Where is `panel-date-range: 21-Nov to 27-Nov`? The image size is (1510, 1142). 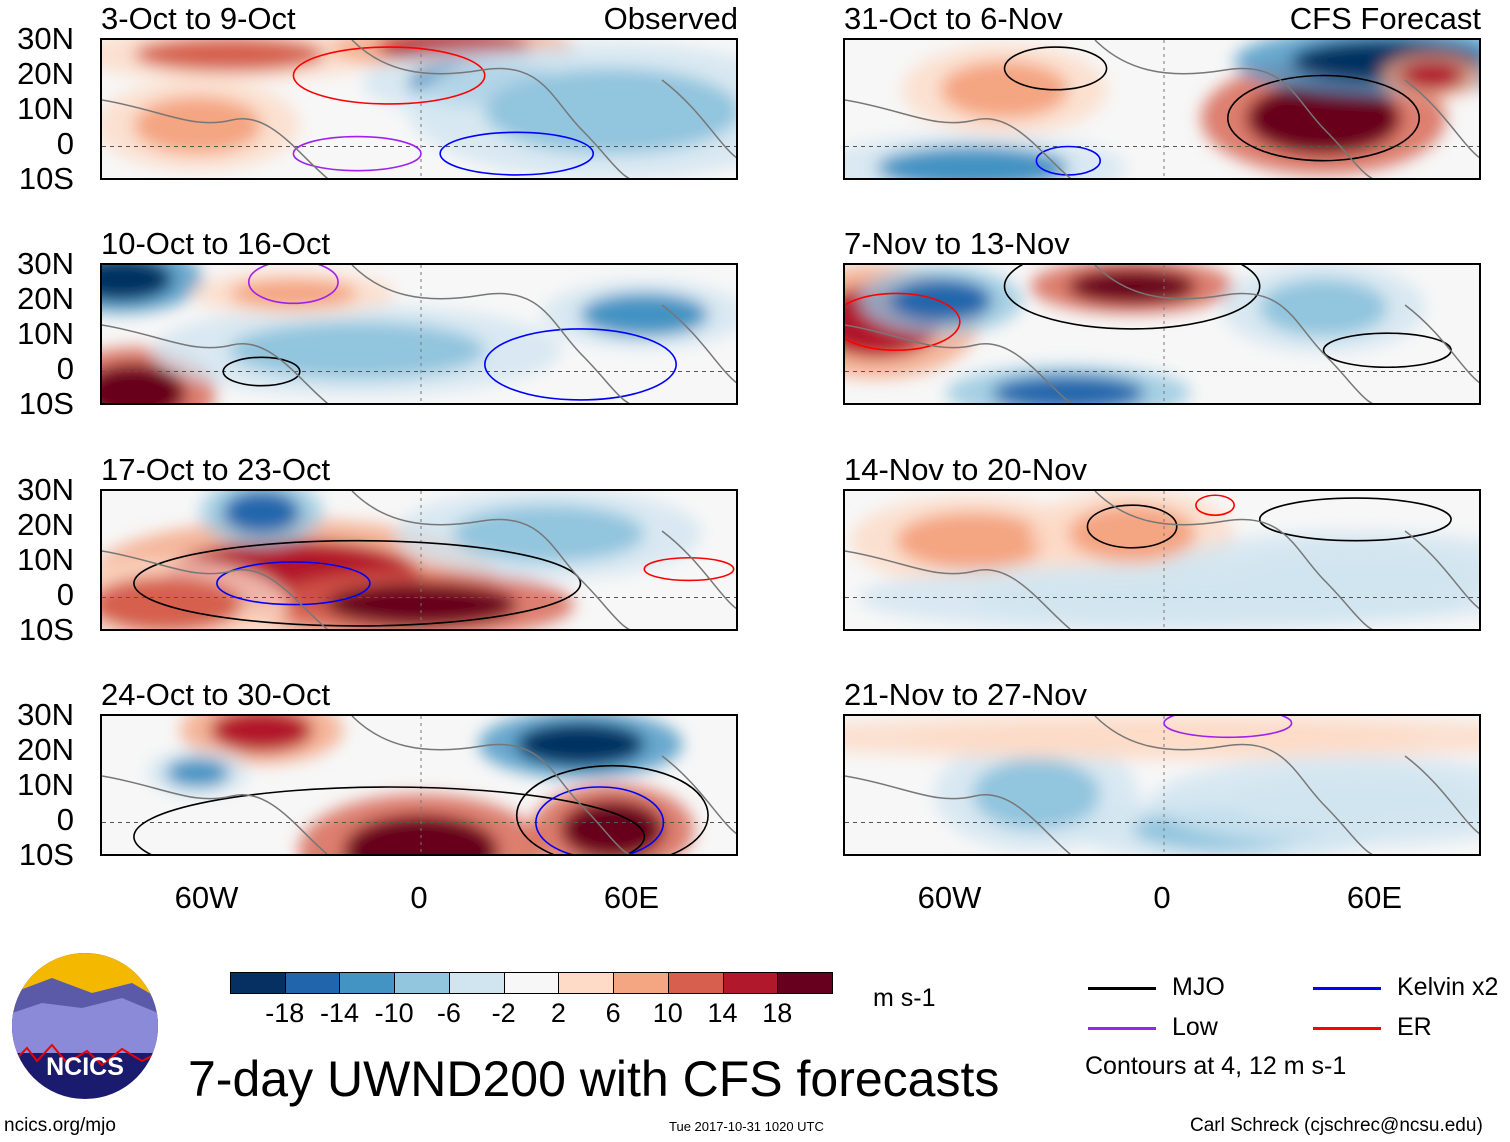
panel-date-range: 21-Nov to 27-Nov is located at coordinates (965, 694).